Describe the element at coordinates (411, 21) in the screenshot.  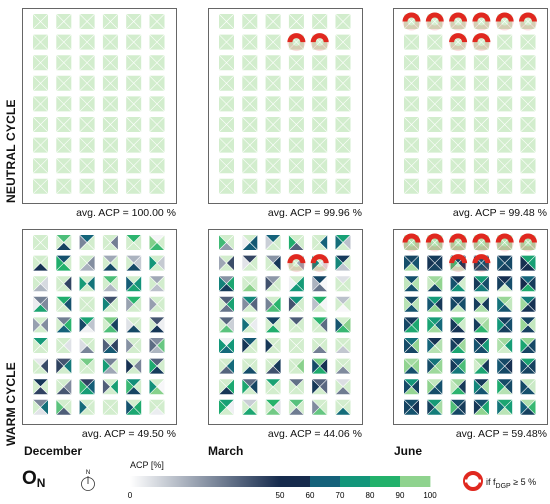
I see `glare-marker` at that location.